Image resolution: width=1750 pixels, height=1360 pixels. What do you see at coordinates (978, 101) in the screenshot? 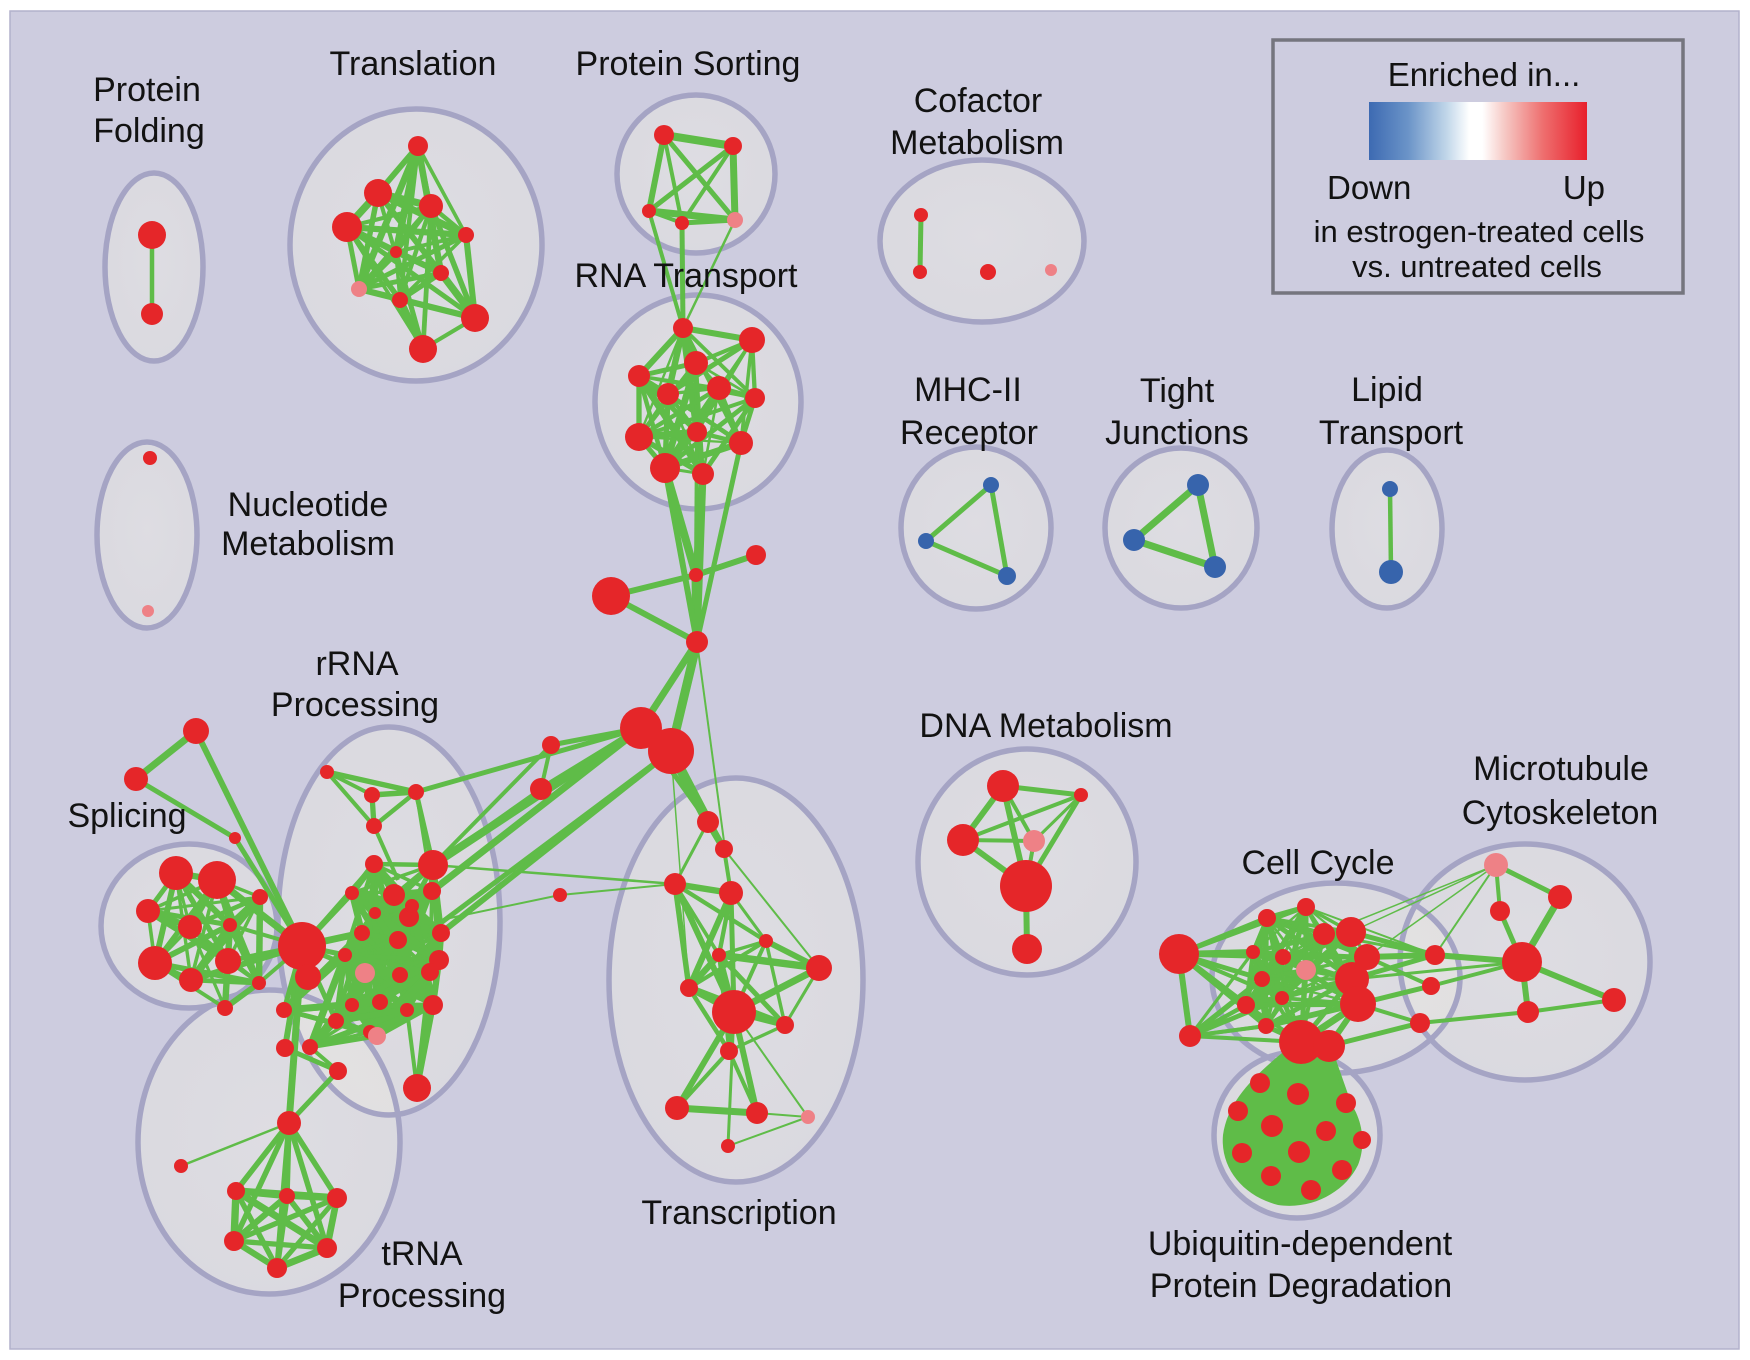
I see `svg-text: Cofactor` at bounding box center [978, 101].